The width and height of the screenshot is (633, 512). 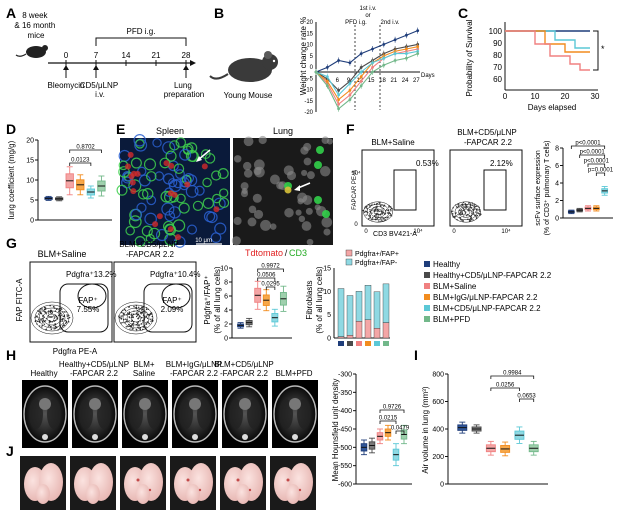 I want to click on legend-item: Healthy, so click(x=446, y=264).